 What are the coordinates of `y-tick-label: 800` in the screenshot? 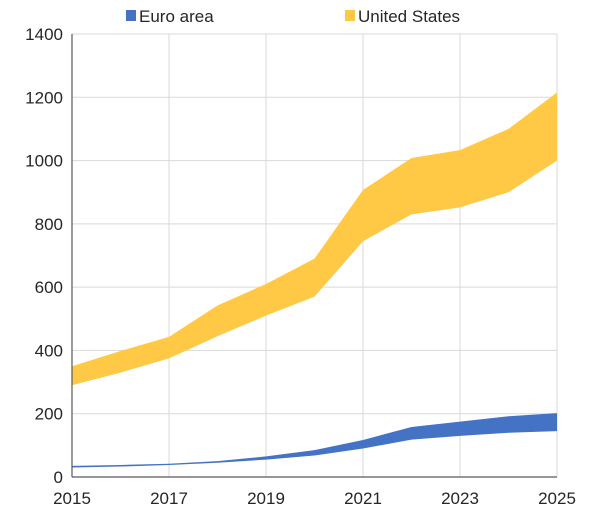 It's located at (49, 224).